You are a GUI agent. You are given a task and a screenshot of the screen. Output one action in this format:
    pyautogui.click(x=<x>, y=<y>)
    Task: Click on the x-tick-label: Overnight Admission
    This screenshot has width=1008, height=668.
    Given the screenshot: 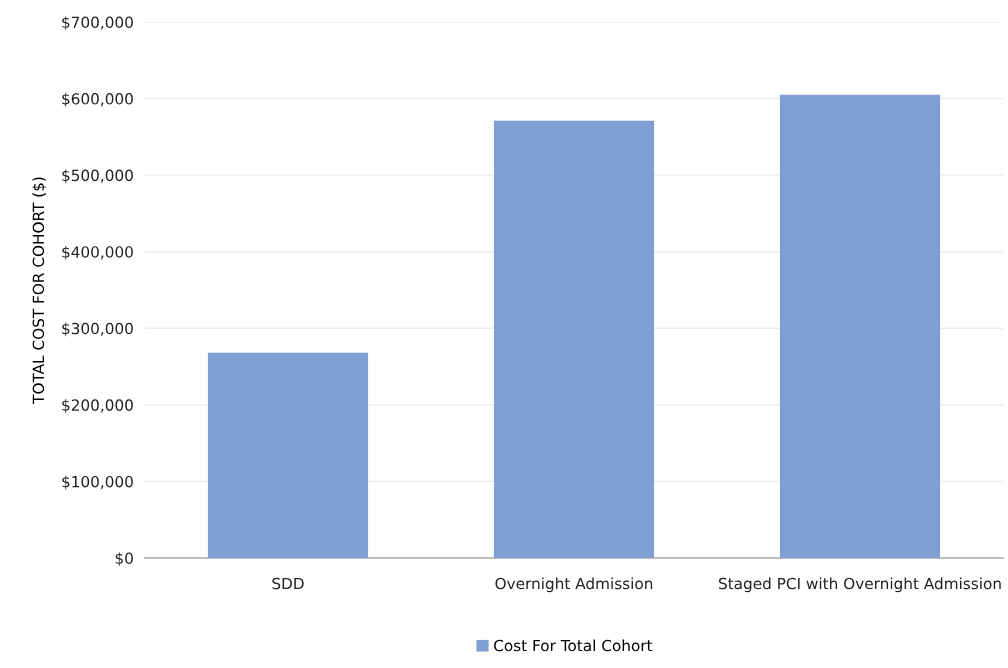 What is the action you would take?
    pyautogui.click(x=574, y=585)
    